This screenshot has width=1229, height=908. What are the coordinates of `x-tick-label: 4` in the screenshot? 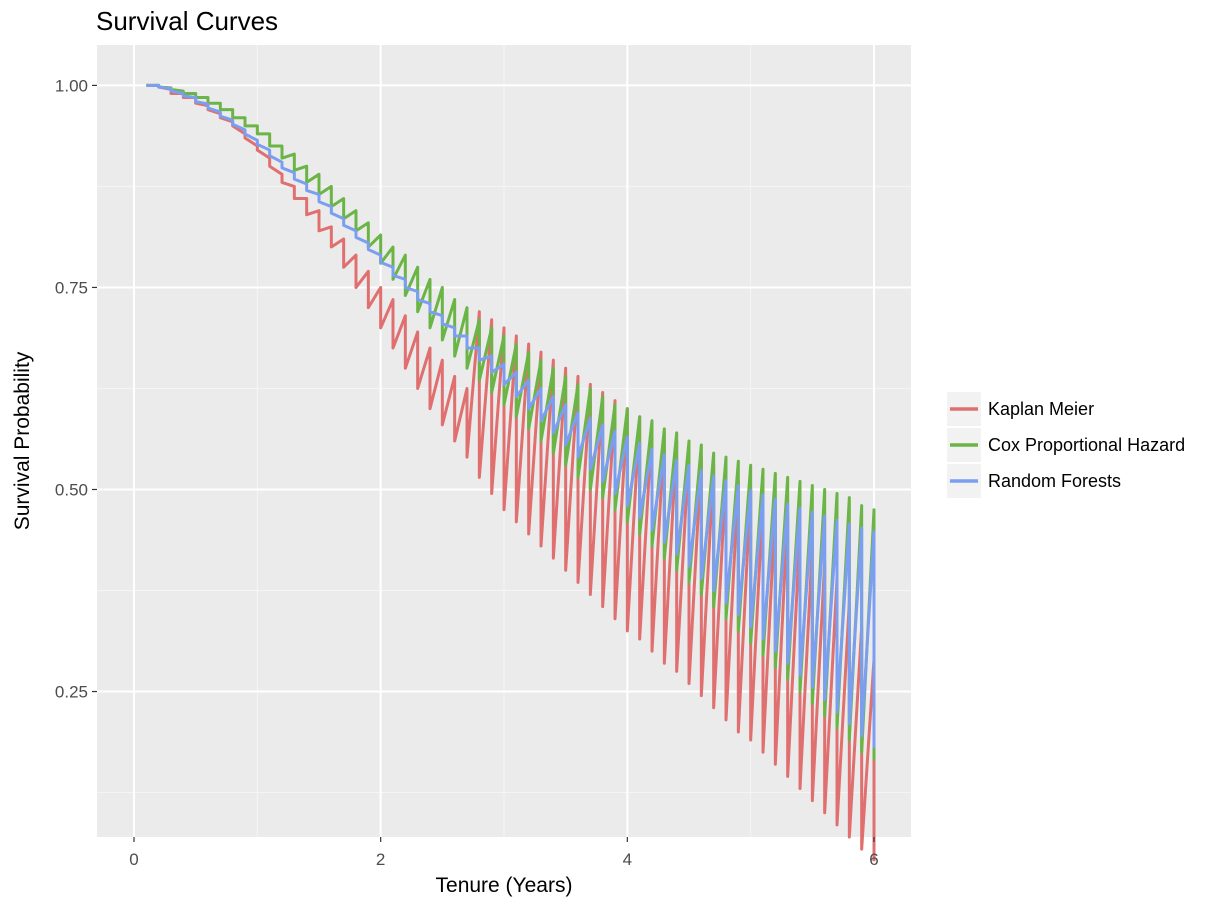 It's located at (627, 859).